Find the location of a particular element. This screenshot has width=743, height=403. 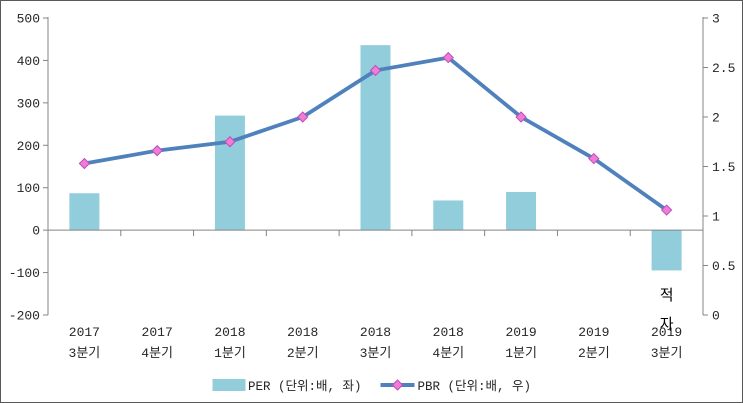

left-axis-tick-label: 200 is located at coordinates (28, 146).